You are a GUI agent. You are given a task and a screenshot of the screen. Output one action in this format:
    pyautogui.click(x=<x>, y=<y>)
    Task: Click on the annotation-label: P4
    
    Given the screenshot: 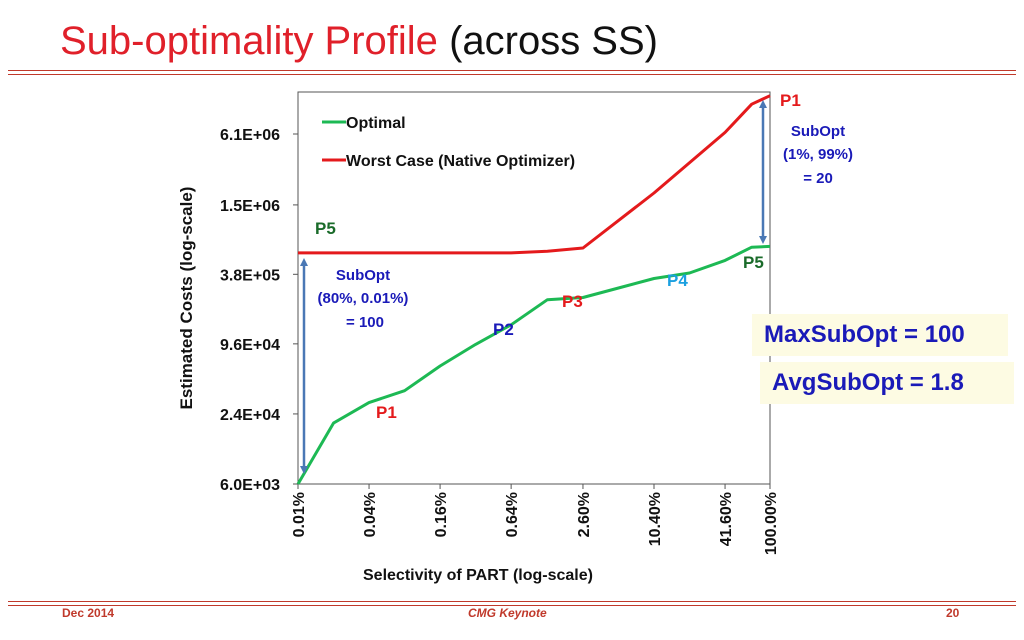 What is the action you would take?
    pyautogui.click(x=677, y=280)
    